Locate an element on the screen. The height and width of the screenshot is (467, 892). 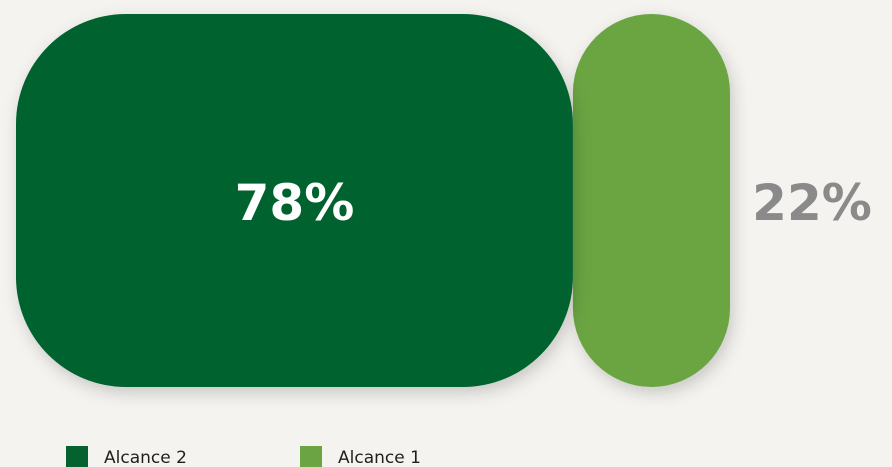
bar-segment is located at coordinates (651, 200).